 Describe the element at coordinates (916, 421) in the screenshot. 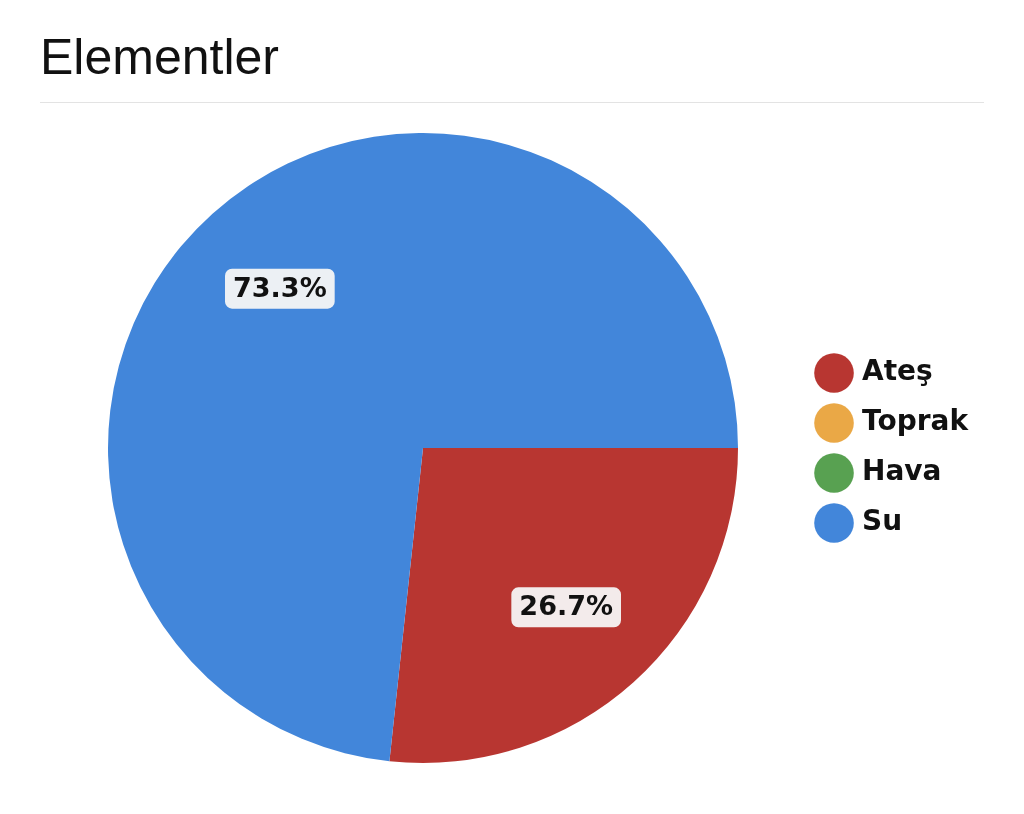

I see `legend-label: Toprak` at that location.